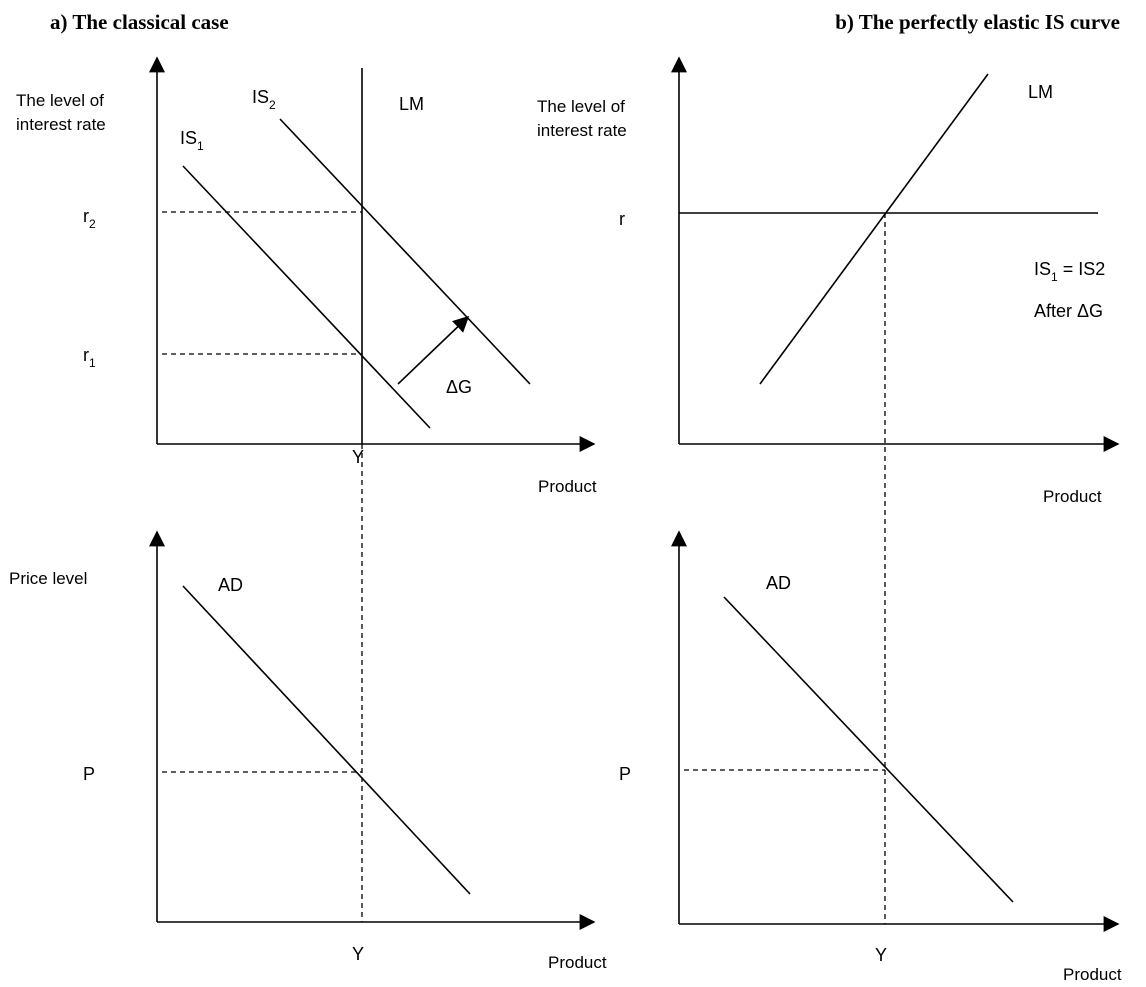  I want to click on a-ad-label: AD, so click(230, 585).